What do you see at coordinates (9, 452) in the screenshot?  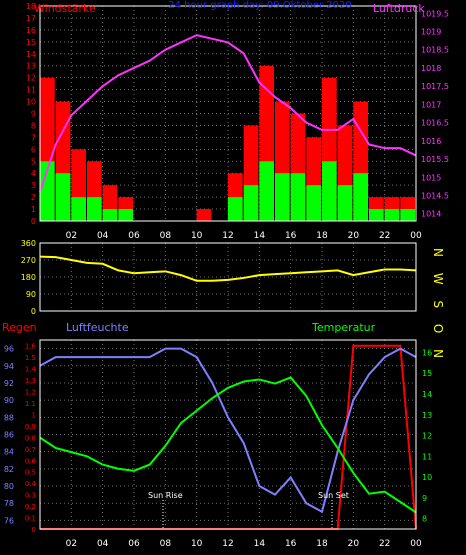 I see `humidity-tick-label: 84` at bounding box center [9, 452].